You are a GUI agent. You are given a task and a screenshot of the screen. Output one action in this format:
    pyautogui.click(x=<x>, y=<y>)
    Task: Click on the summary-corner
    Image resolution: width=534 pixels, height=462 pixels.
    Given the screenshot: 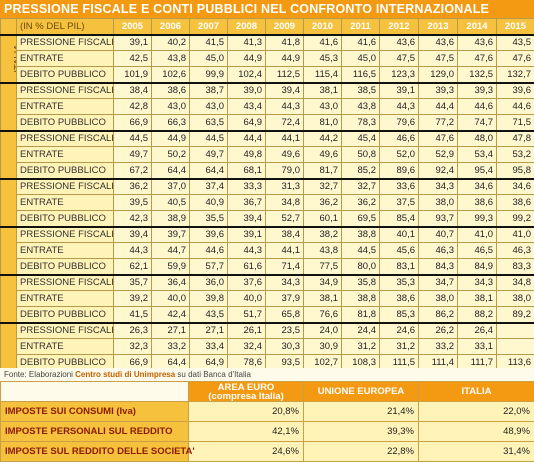 What is the action you would take?
    pyautogui.click(x=94, y=391)
    